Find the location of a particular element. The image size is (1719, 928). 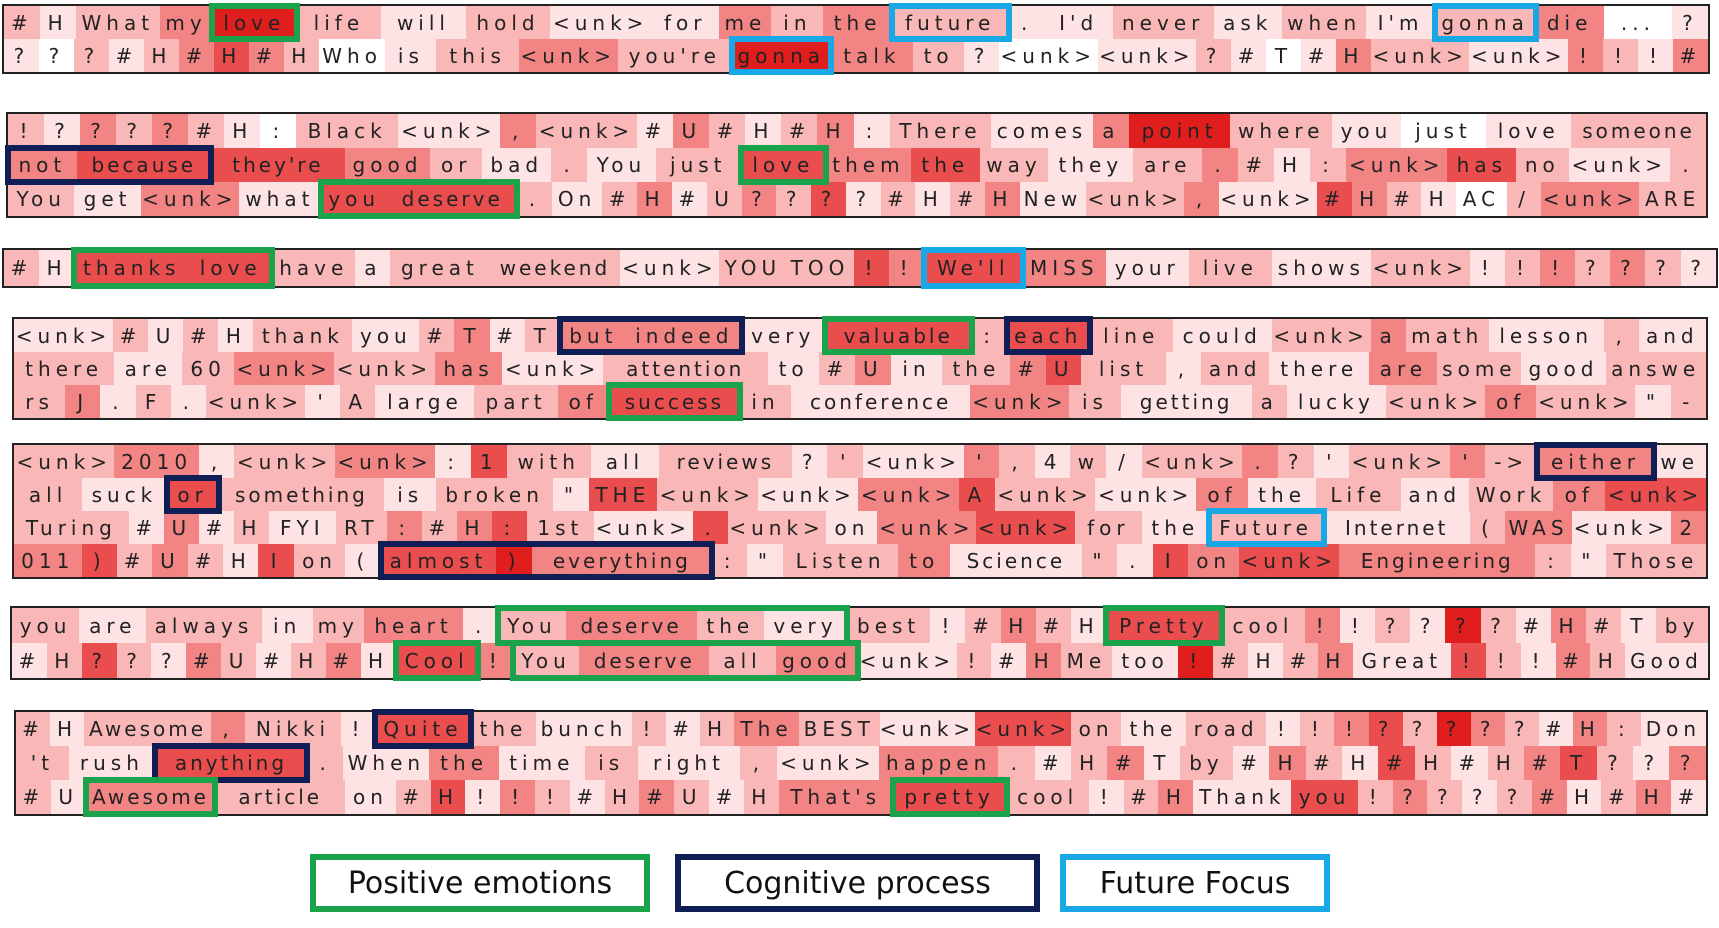

token: just is located at coordinates (1443, 131).